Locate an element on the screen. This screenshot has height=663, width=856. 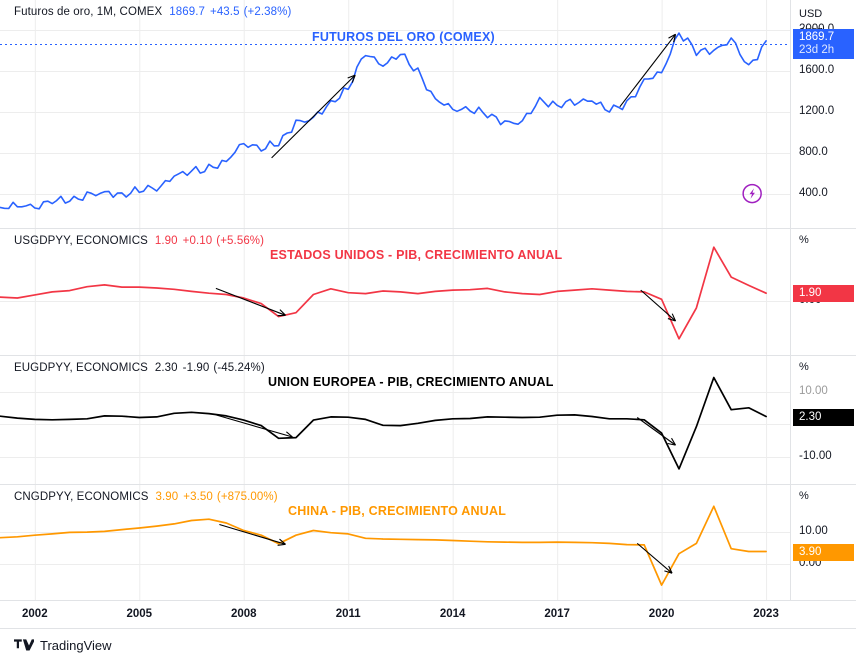
legend-china: CNGDPYY, ECONOMICS 3.90 +3.50 (+875.00%) is located at coordinates (146, 497).